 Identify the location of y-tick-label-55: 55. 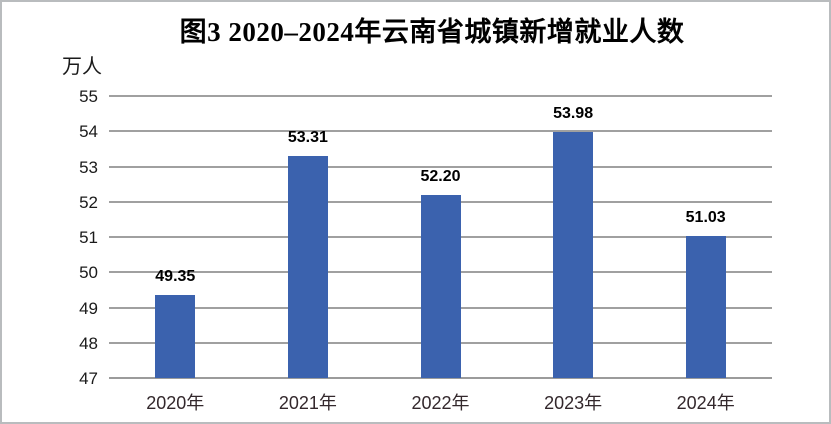
(88, 96).